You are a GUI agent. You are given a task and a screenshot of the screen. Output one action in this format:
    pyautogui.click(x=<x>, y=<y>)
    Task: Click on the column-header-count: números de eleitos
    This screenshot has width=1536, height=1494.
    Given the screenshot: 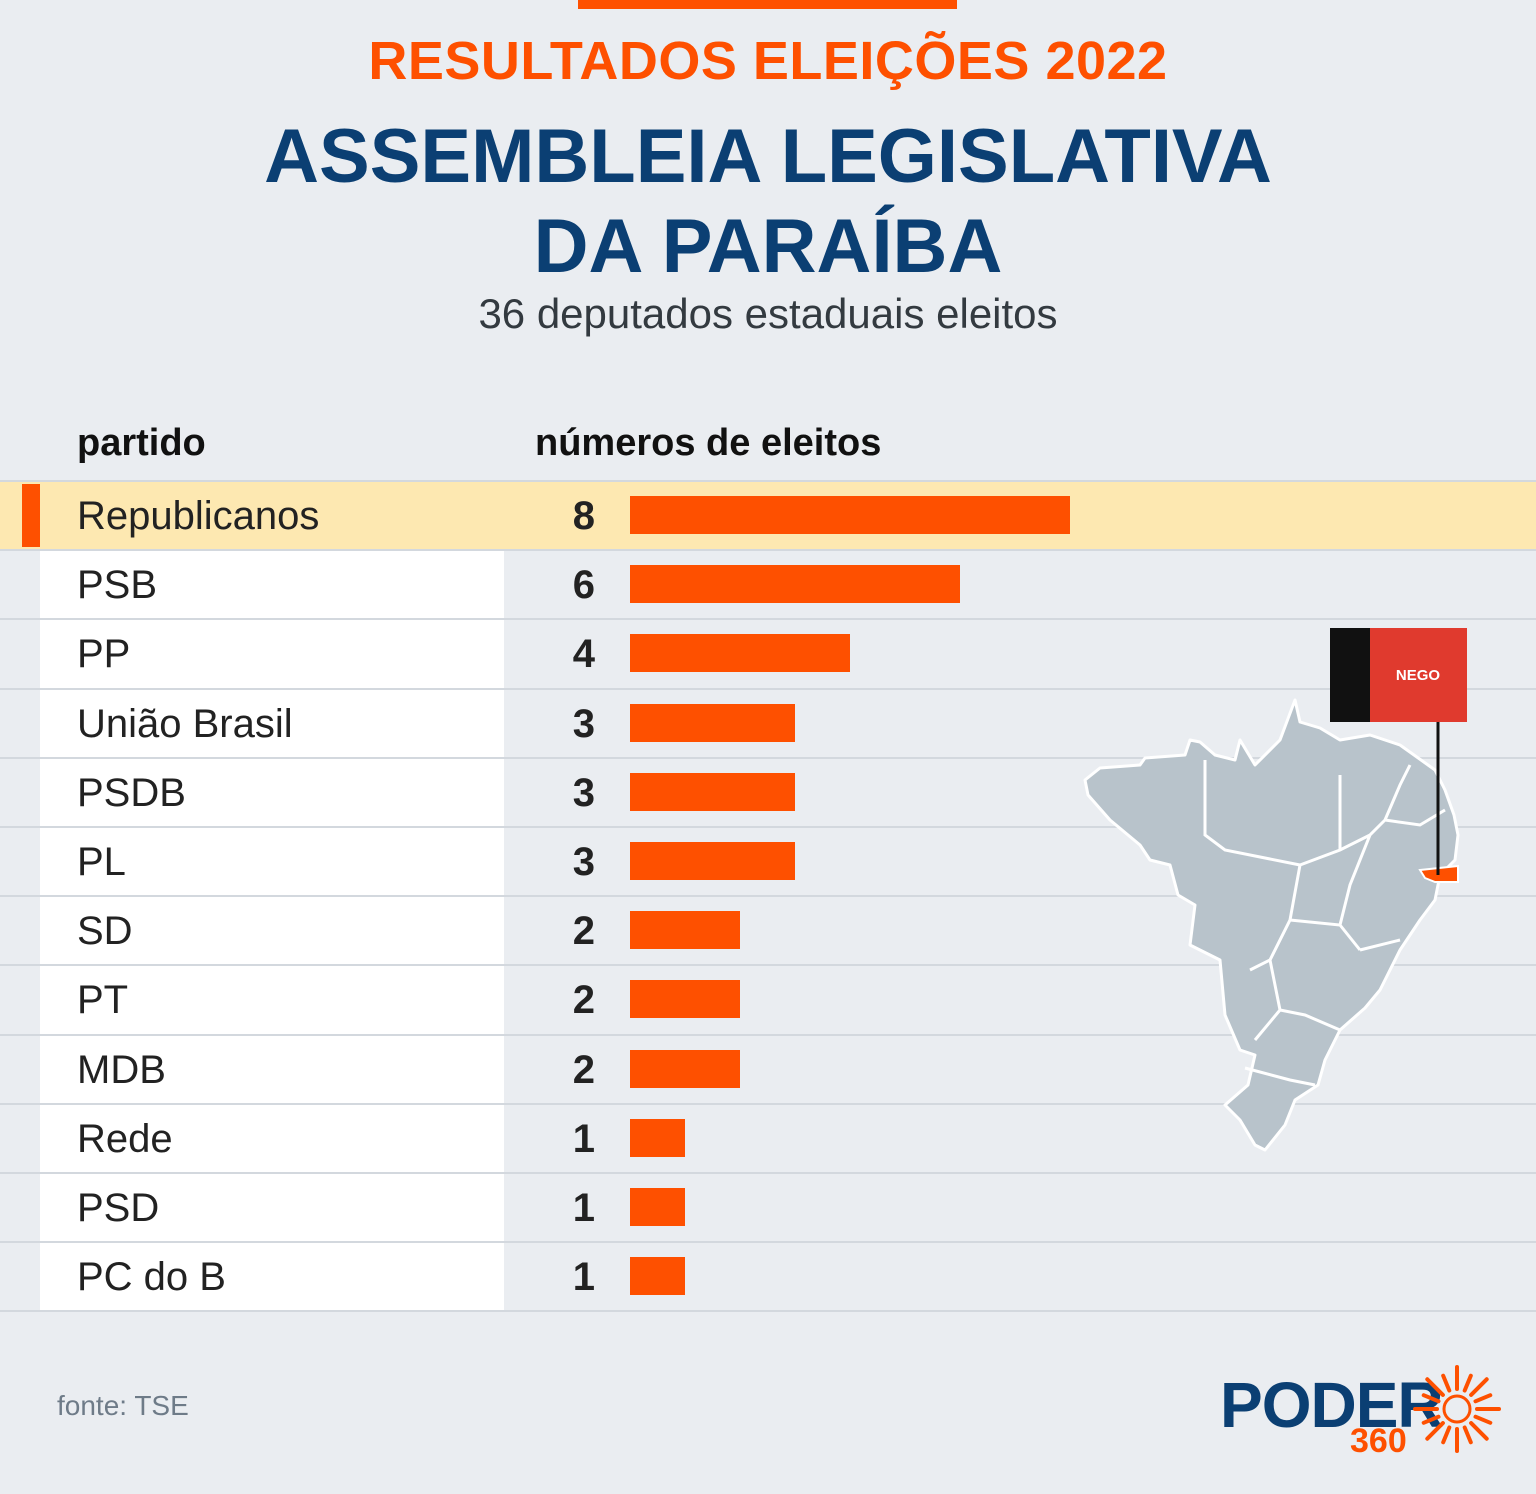 What is the action you would take?
    pyautogui.click(x=708, y=443)
    